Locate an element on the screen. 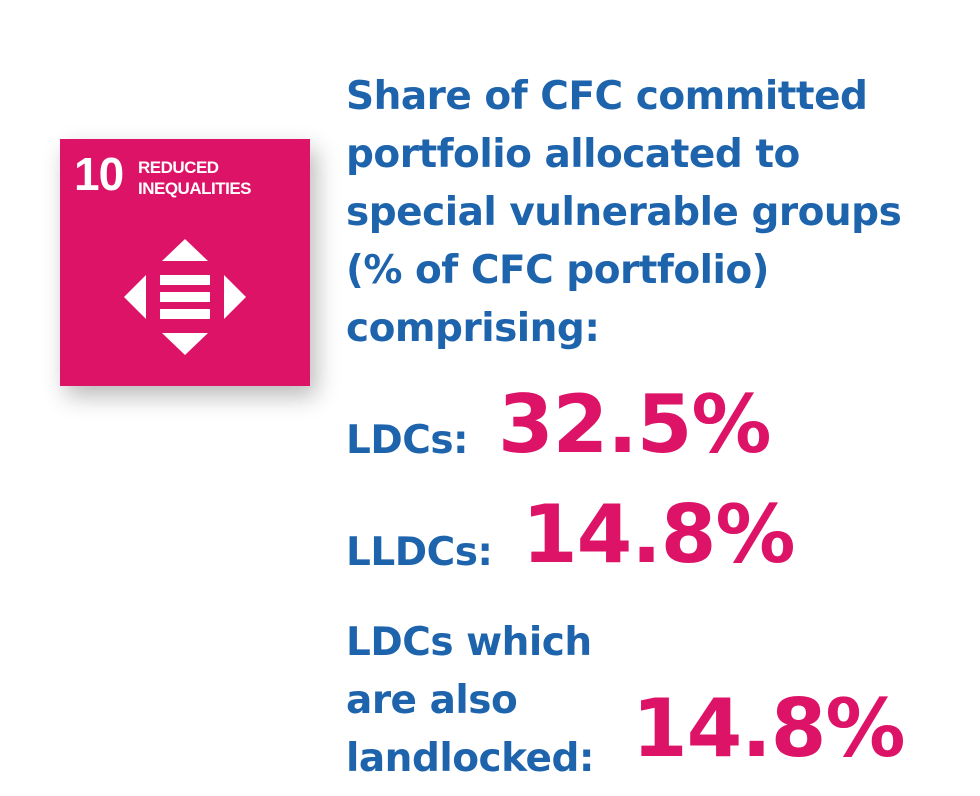  heading-line-1: Share of CFC committed is located at coordinates (607, 96).